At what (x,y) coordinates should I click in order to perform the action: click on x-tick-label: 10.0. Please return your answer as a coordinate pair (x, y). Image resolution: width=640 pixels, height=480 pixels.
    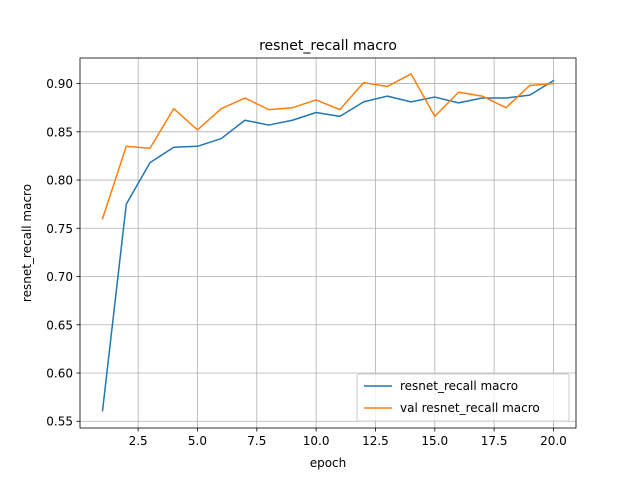
    Looking at the image, I should click on (316, 441).